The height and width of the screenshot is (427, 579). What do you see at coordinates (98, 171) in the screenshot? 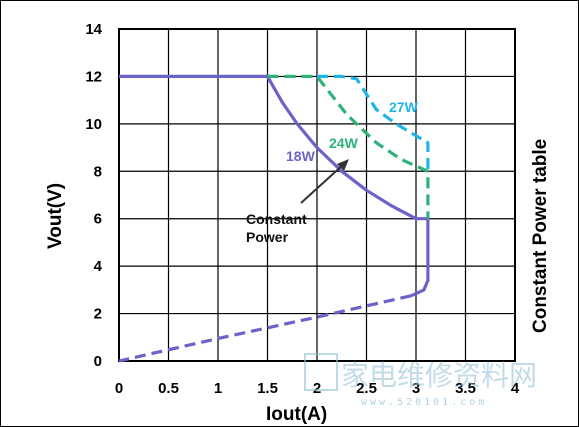
I see `y-tick-label: 8` at bounding box center [98, 171].